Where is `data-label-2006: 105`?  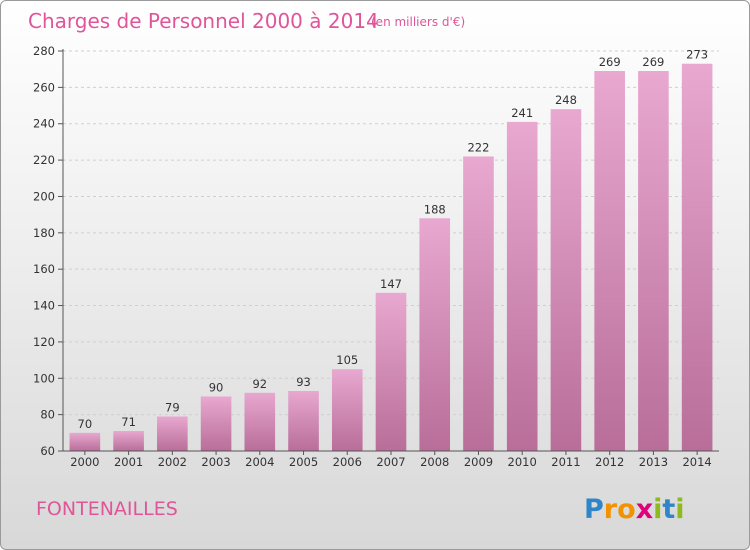 data-label-2006: 105 is located at coordinates (347, 360).